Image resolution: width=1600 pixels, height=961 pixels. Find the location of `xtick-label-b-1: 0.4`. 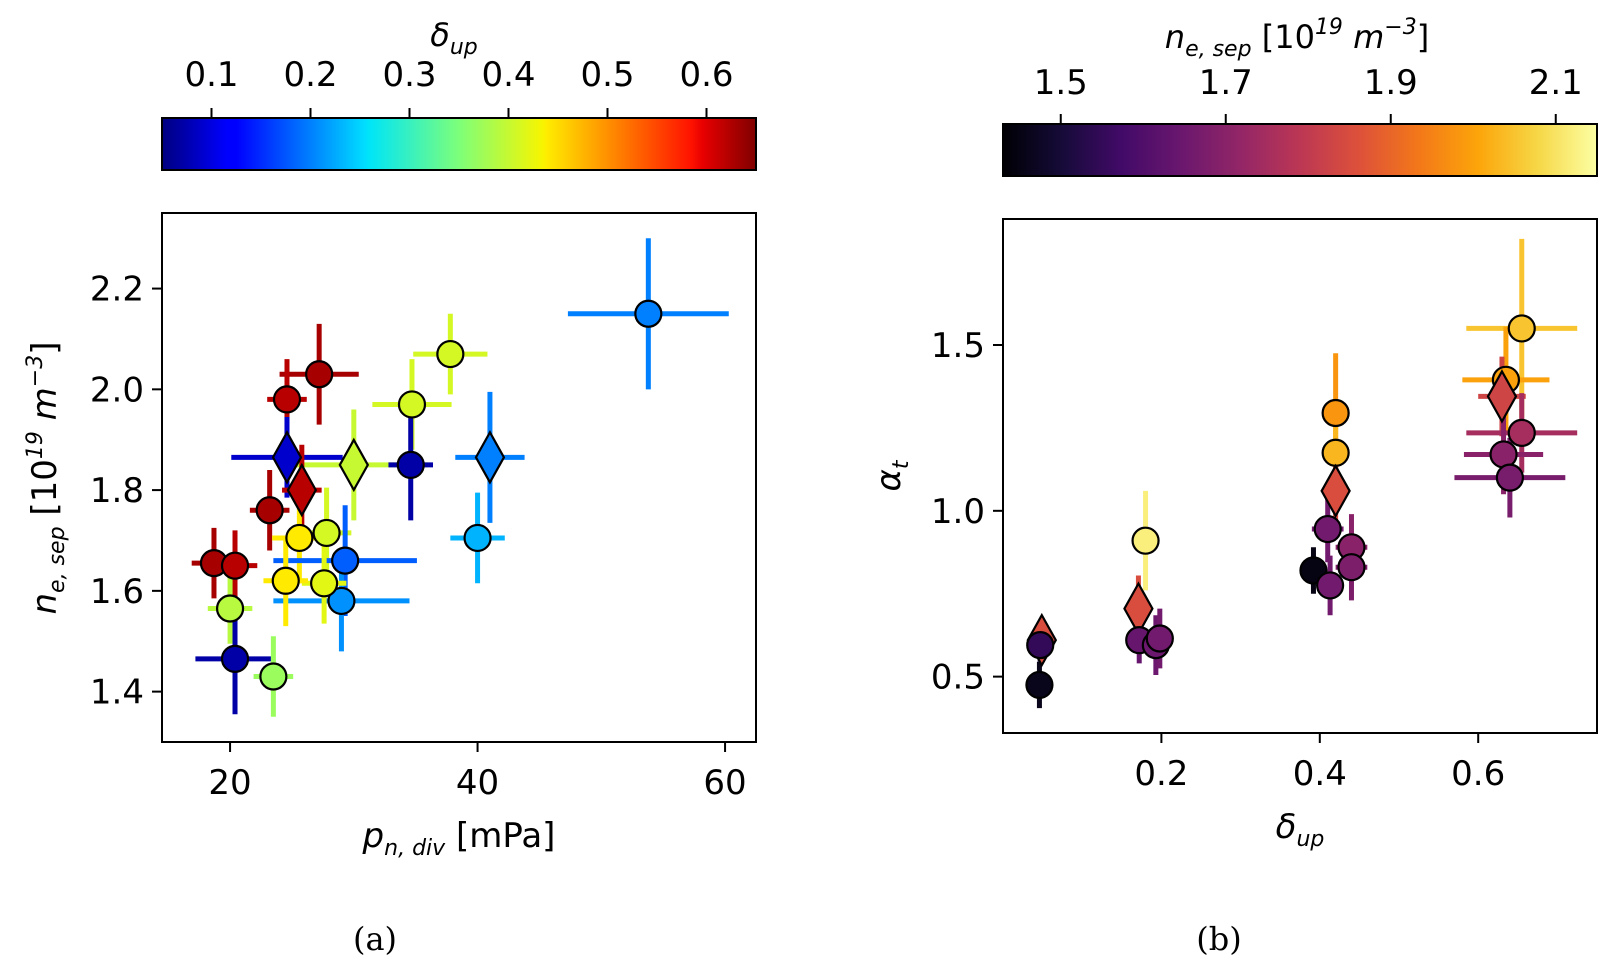

xtick-label-b-1: 0.4 is located at coordinates (1320, 774).